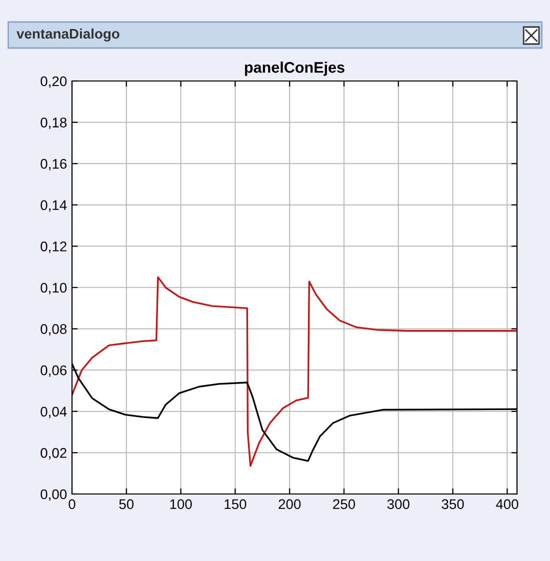 This screenshot has width=550, height=561. I want to click on x-tick-label: 300, so click(398, 504).